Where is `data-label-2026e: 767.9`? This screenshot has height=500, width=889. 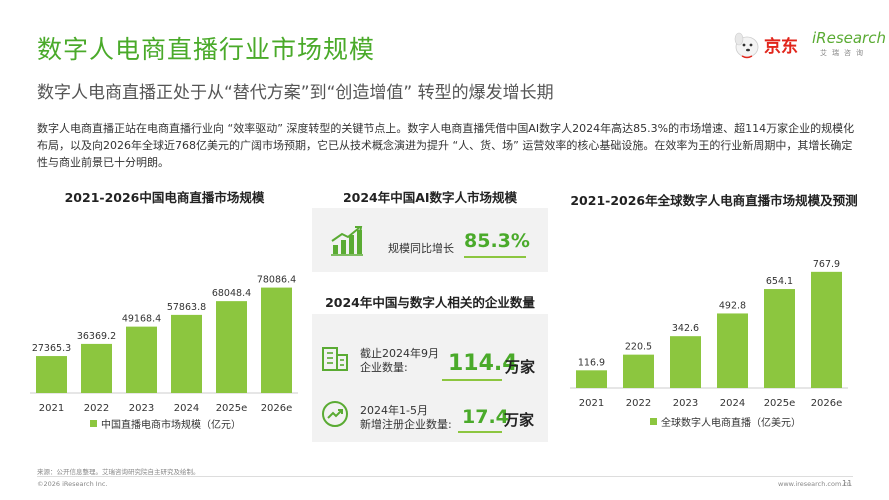
data-label-2026e: 767.9 is located at coordinates (826, 264).